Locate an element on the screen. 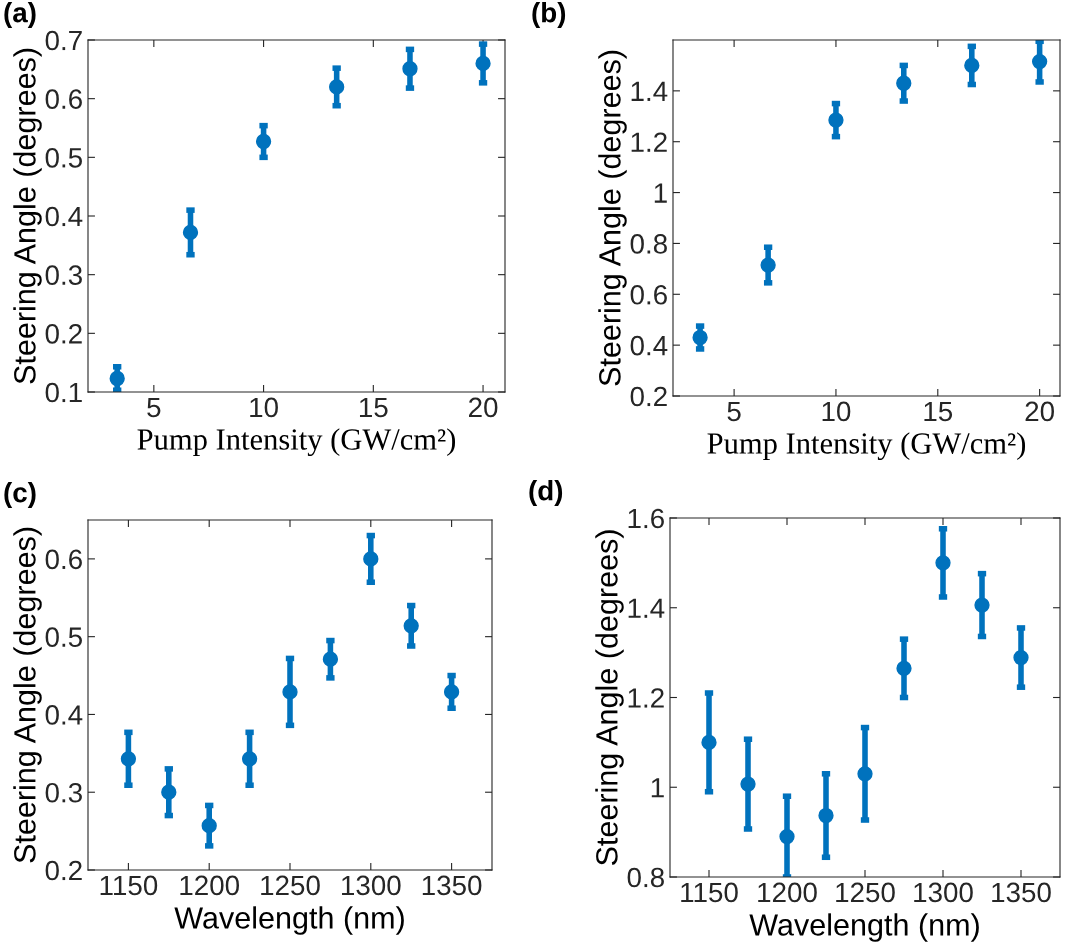 Image resolution: width=1069 pixels, height=949 pixels. text: (b) is located at coordinates (549, 15).